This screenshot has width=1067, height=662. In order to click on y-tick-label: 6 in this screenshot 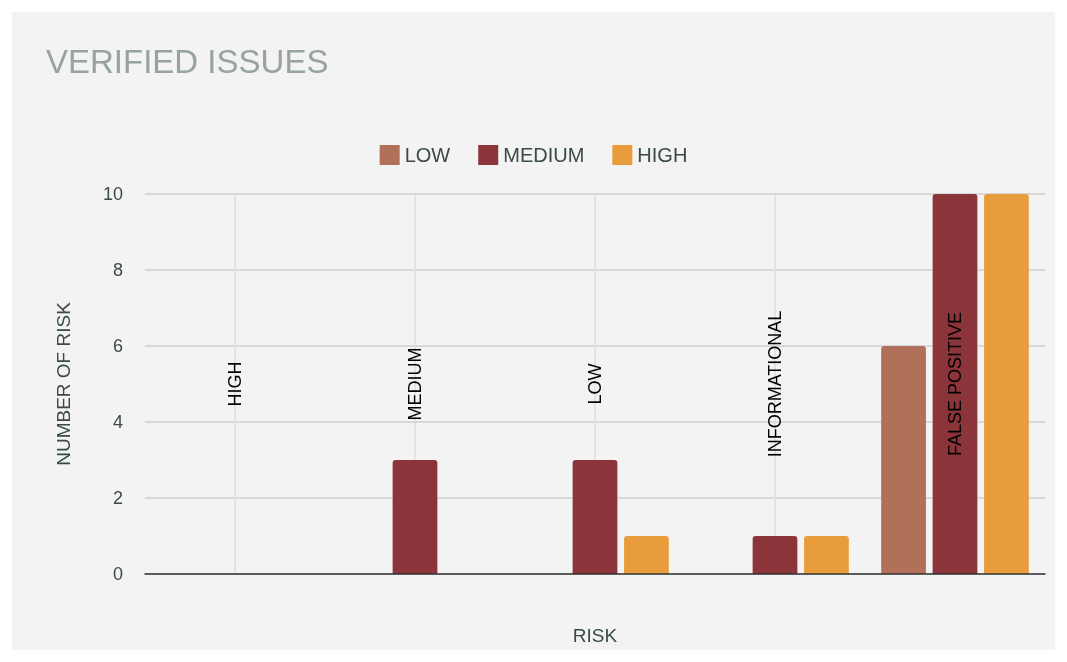, I will do `click(117, 346)`.